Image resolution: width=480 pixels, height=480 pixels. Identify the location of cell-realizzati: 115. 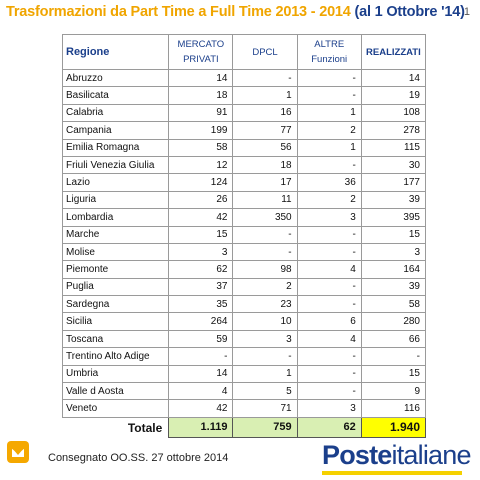
(393, 147).